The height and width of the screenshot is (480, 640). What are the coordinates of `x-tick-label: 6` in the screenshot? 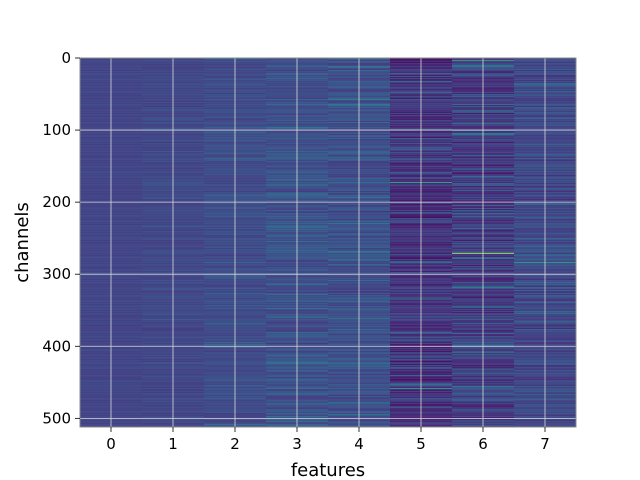 It's located at (483, 444).